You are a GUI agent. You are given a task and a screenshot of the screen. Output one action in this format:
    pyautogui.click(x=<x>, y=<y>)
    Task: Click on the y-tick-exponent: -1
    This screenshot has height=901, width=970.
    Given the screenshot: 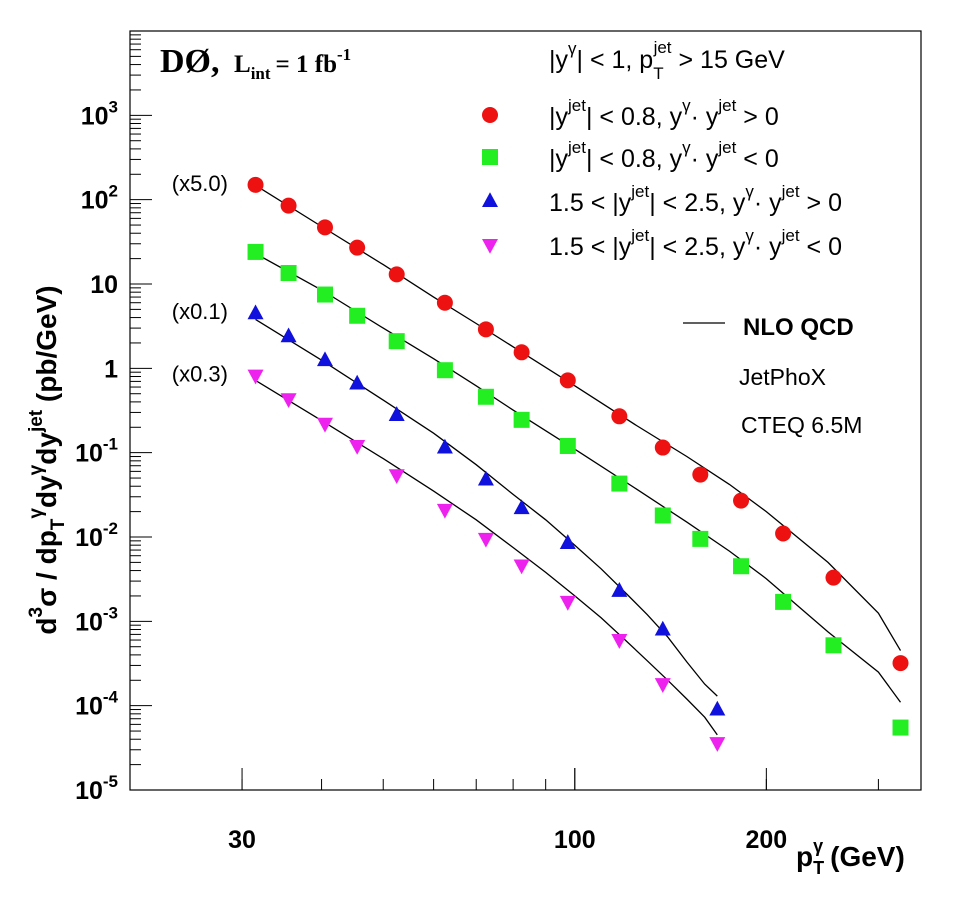 What is the action you would take?
    pyautogui.click(x=110, y=444)
    